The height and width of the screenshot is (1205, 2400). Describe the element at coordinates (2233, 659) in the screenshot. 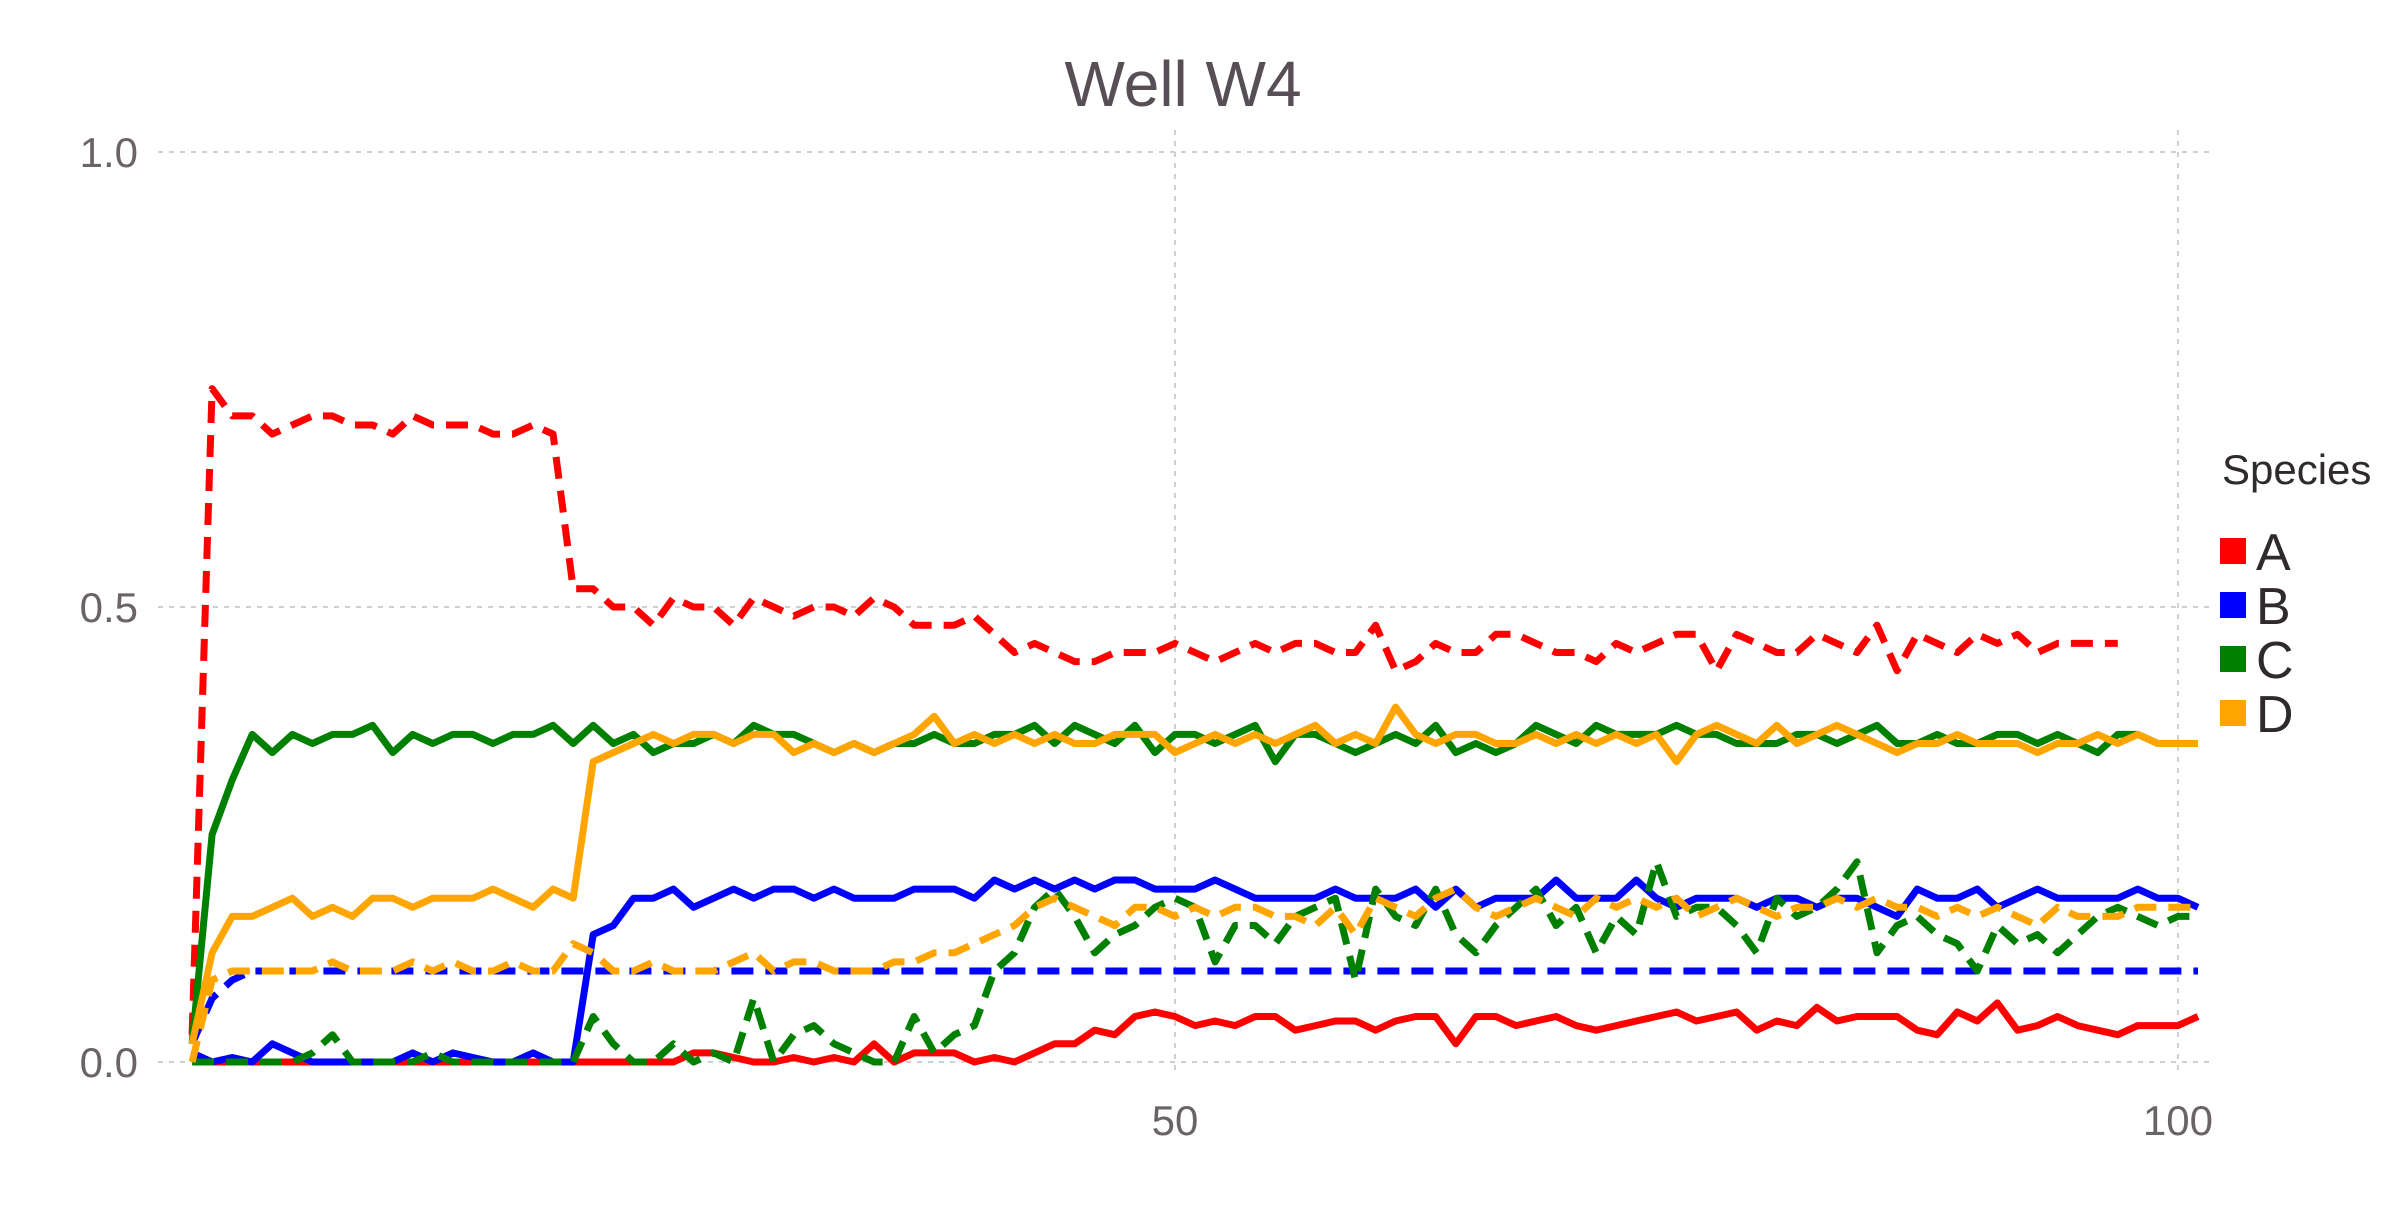

I see `legend-swatch-c` at that location.